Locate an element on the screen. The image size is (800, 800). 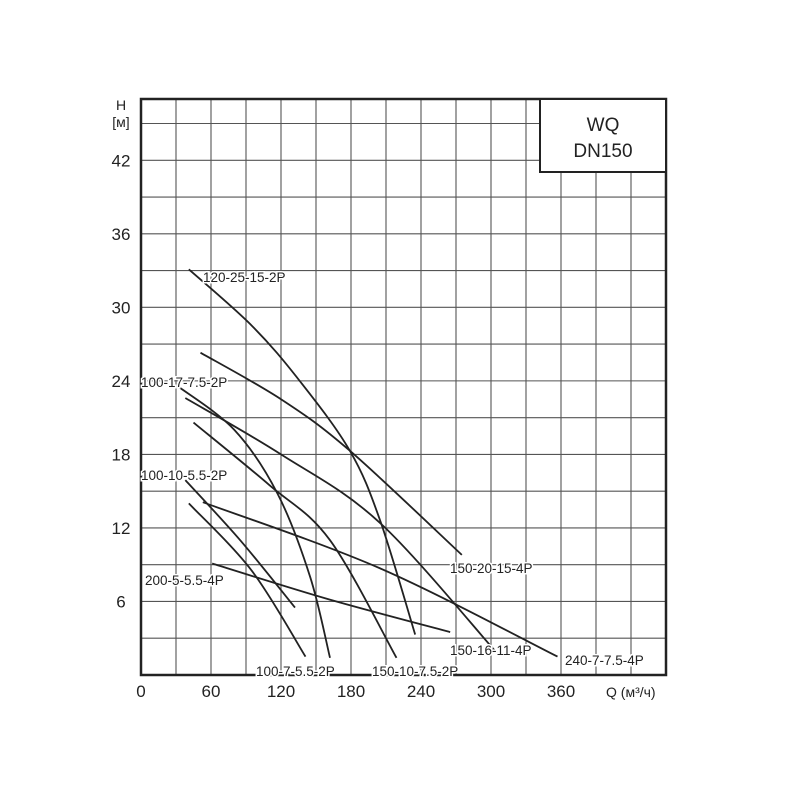
y-axis-label-h: H is located at coordinates (121, 105).